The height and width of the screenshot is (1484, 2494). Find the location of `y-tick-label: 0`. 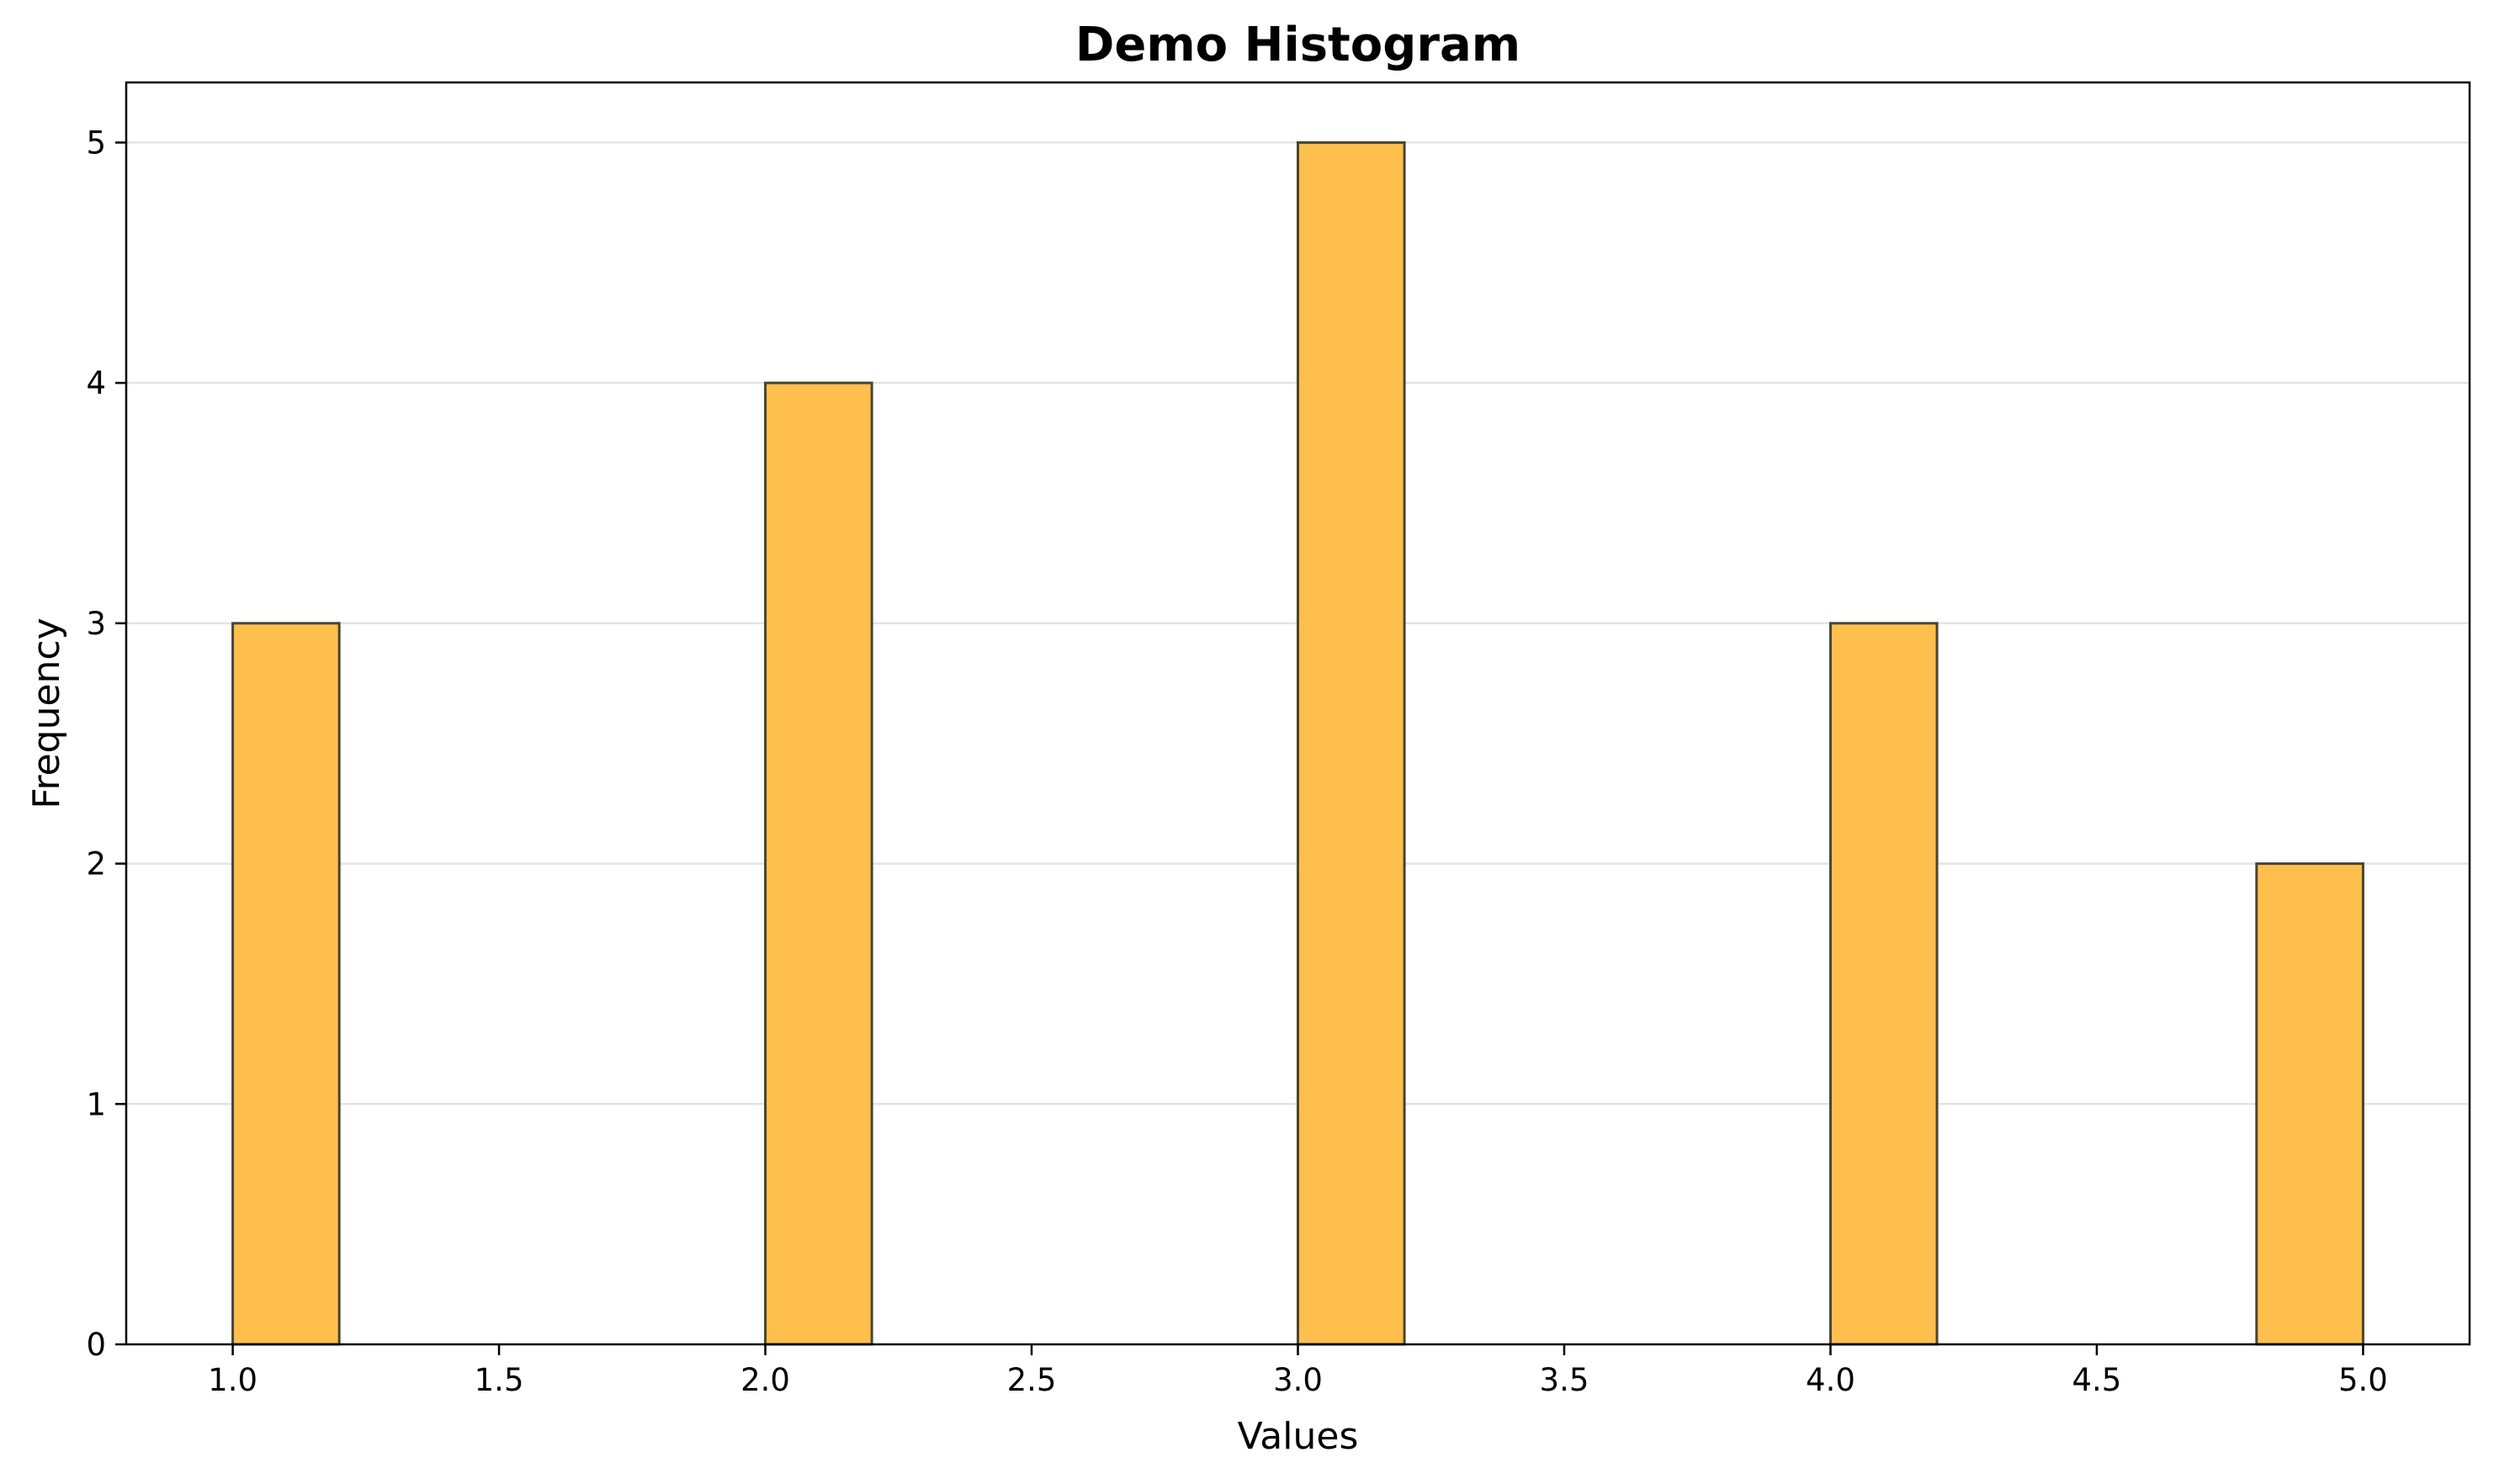

y-tick-label: 0 is located at coordinates (96, 1345).